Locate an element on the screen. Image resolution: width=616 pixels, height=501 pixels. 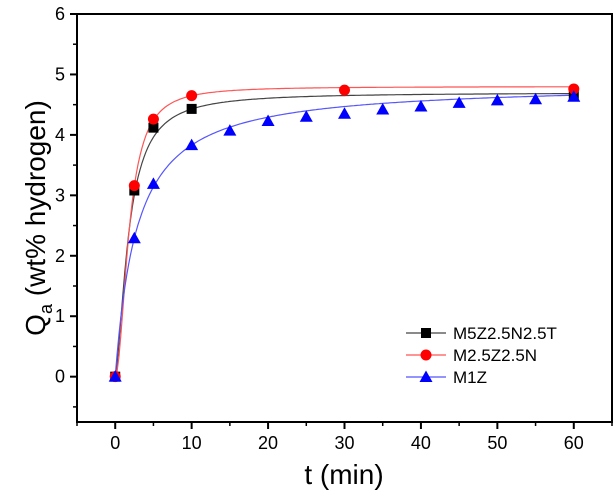
x-tick-label: 40 is located at coordinates (421, 443).